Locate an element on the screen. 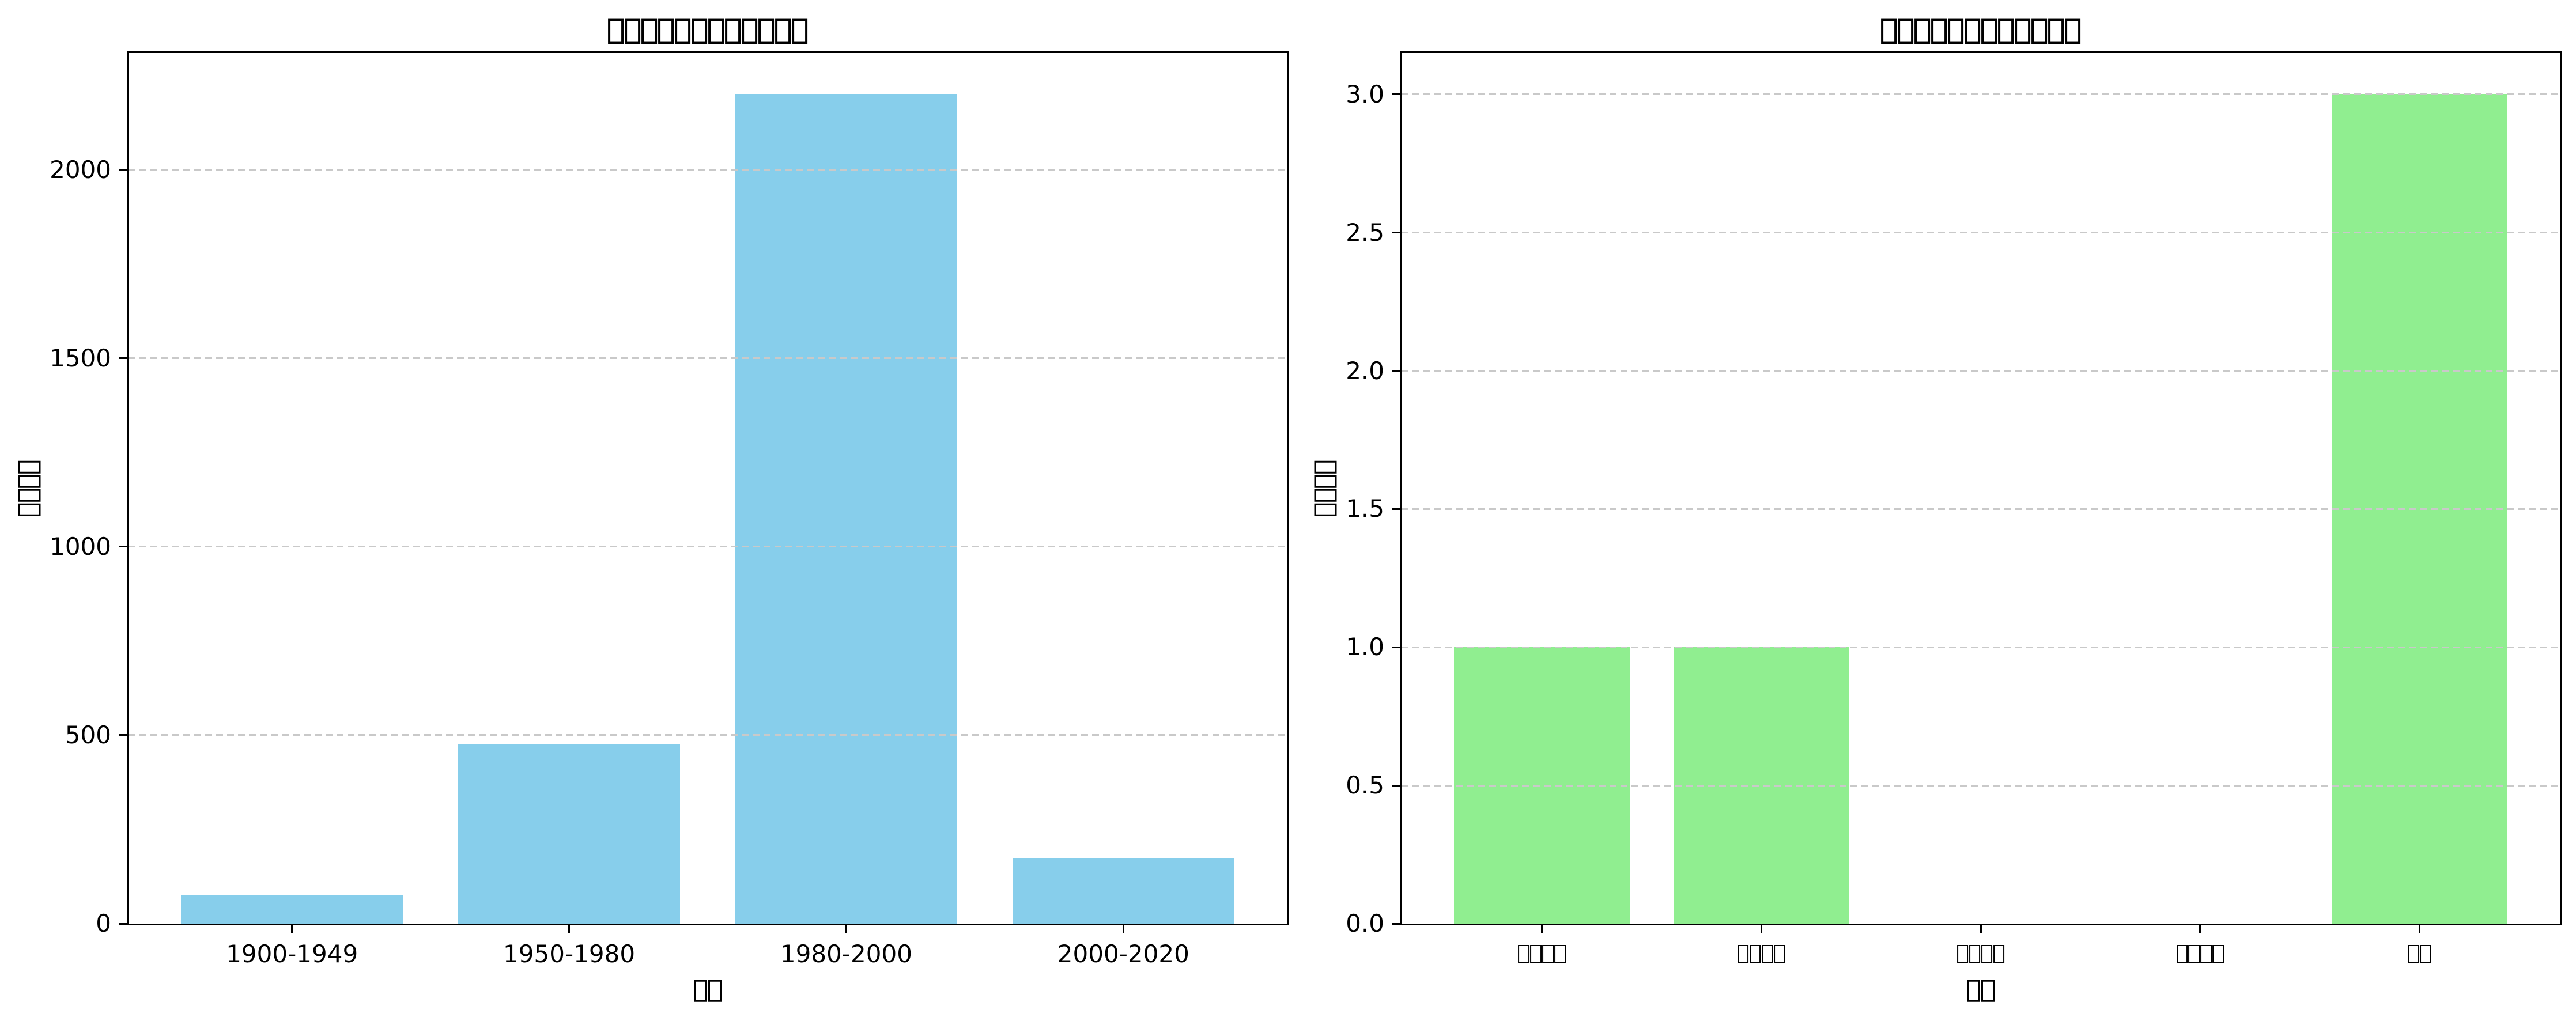 This screenshot has height=1017, width=2576. y-tick-label: 1.5 is located at coordinates (1365, 508).